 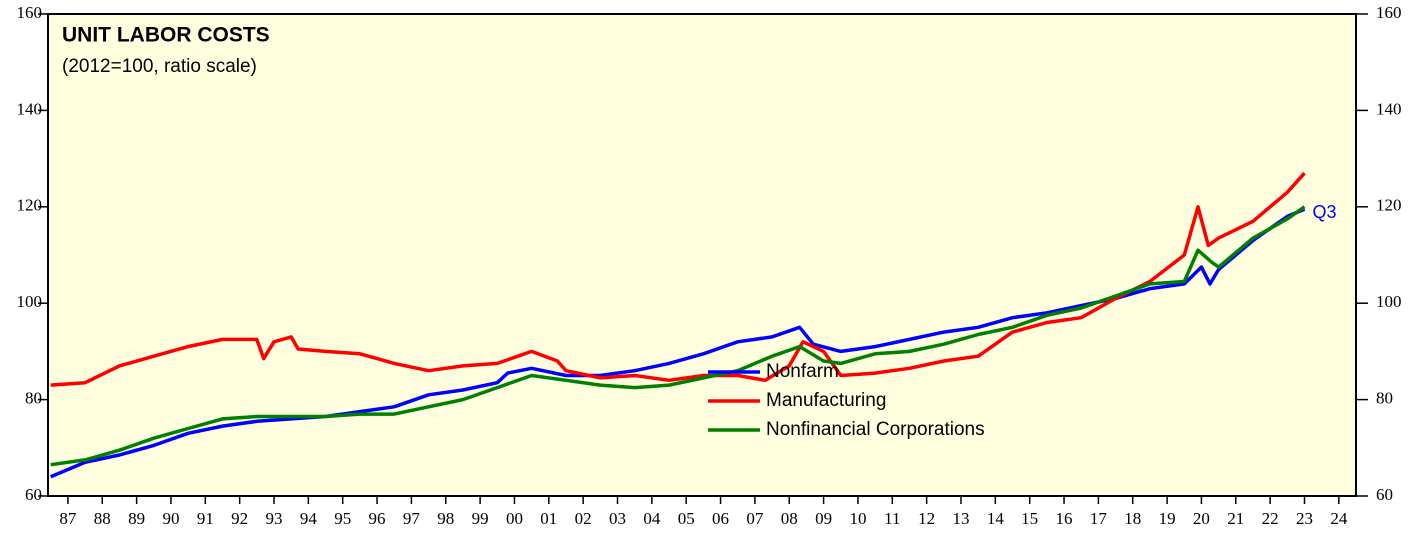 I want to click on x-tick-label: 03, so click(x=617, y=518).